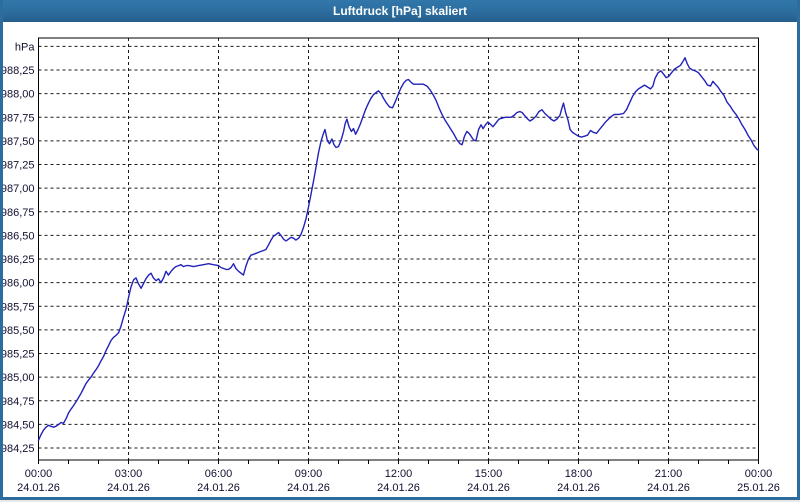 The image size is (800, 502). I want to click on x-tick-time-label: 06:00, so click(219, 474).